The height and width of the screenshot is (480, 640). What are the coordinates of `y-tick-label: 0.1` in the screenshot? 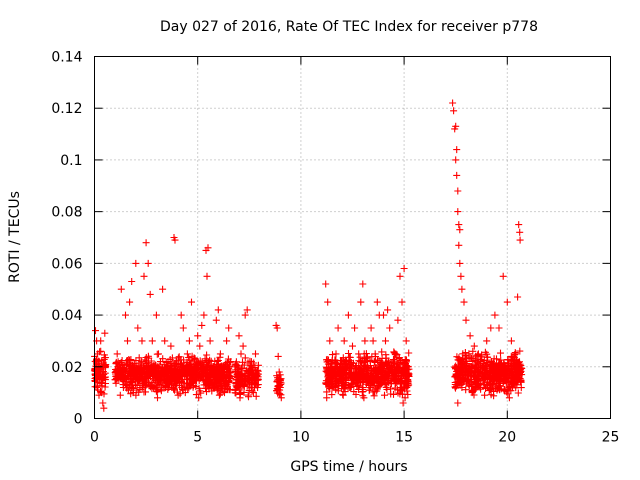 It's located at (71, 161).